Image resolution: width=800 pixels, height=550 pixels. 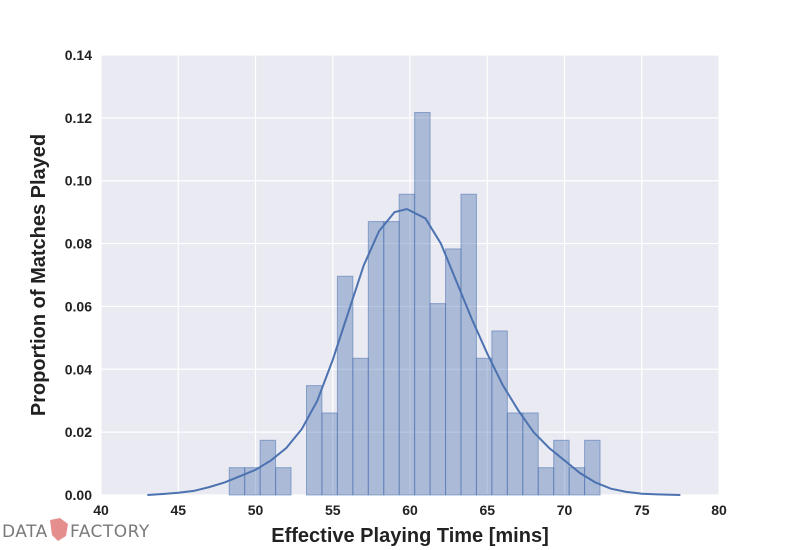 I want to click on y-tick-label: 0.00, so click(x=78, y=495).